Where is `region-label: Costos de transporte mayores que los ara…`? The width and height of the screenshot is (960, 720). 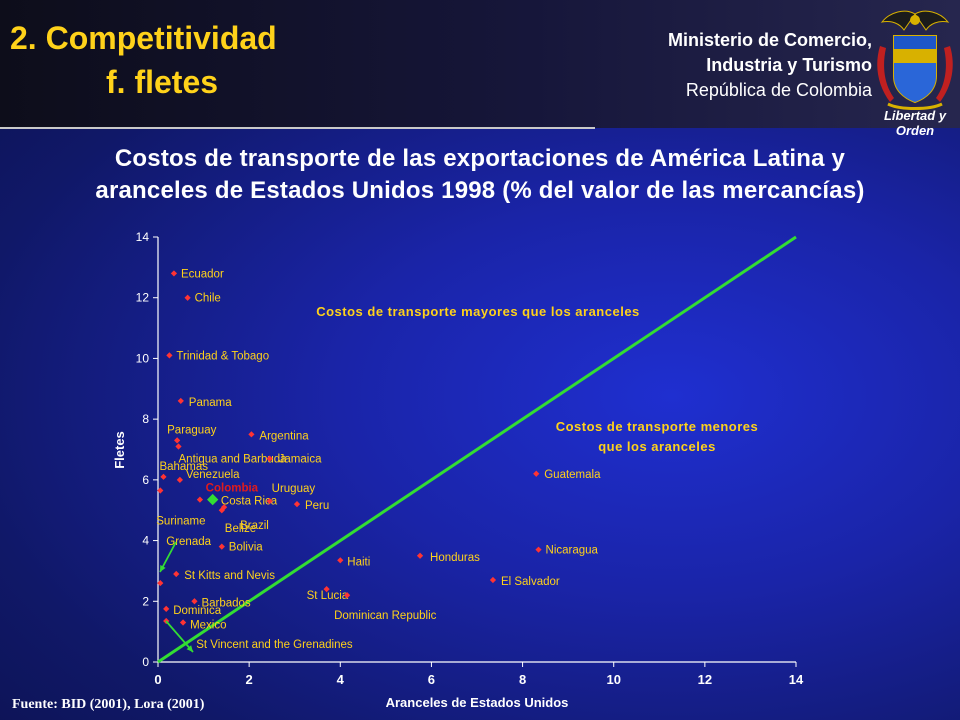 region-label: Costos de transporte mayores que los ara… is located at coordinates (478, 311).